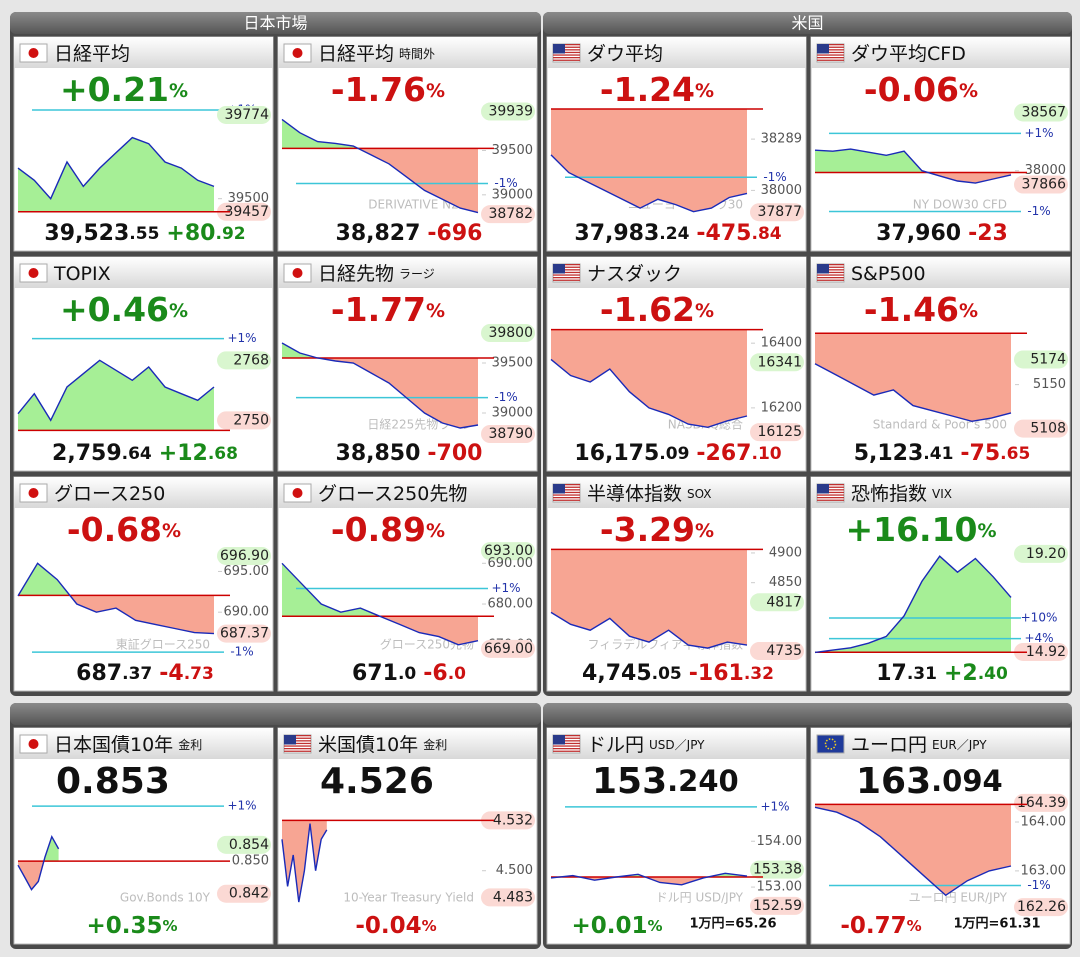  Describe the element at coordinates (114, 309) in the screenshot. I see `change: +0.46` at that location.